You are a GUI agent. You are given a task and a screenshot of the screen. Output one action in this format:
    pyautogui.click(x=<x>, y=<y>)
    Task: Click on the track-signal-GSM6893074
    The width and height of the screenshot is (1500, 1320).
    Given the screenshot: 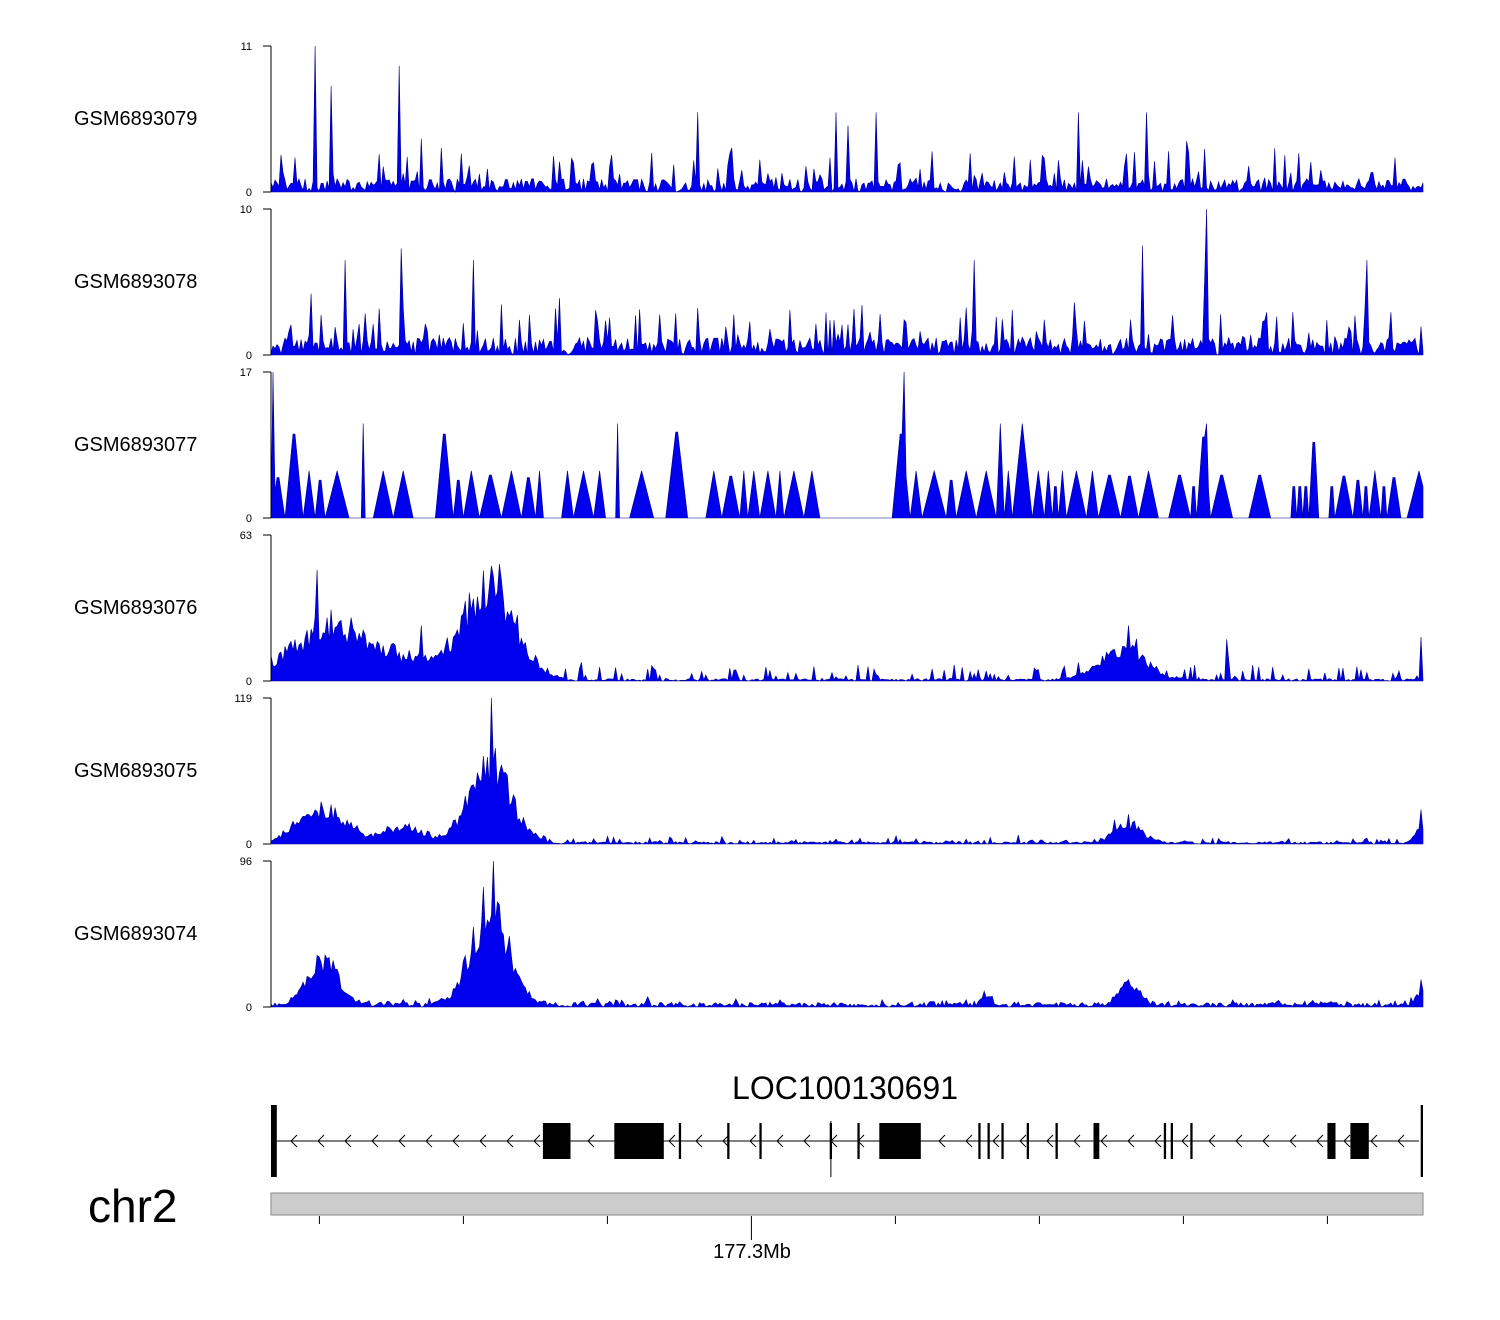 What is the action you would take?
    pyautogui.click(x=847, y=934)
    